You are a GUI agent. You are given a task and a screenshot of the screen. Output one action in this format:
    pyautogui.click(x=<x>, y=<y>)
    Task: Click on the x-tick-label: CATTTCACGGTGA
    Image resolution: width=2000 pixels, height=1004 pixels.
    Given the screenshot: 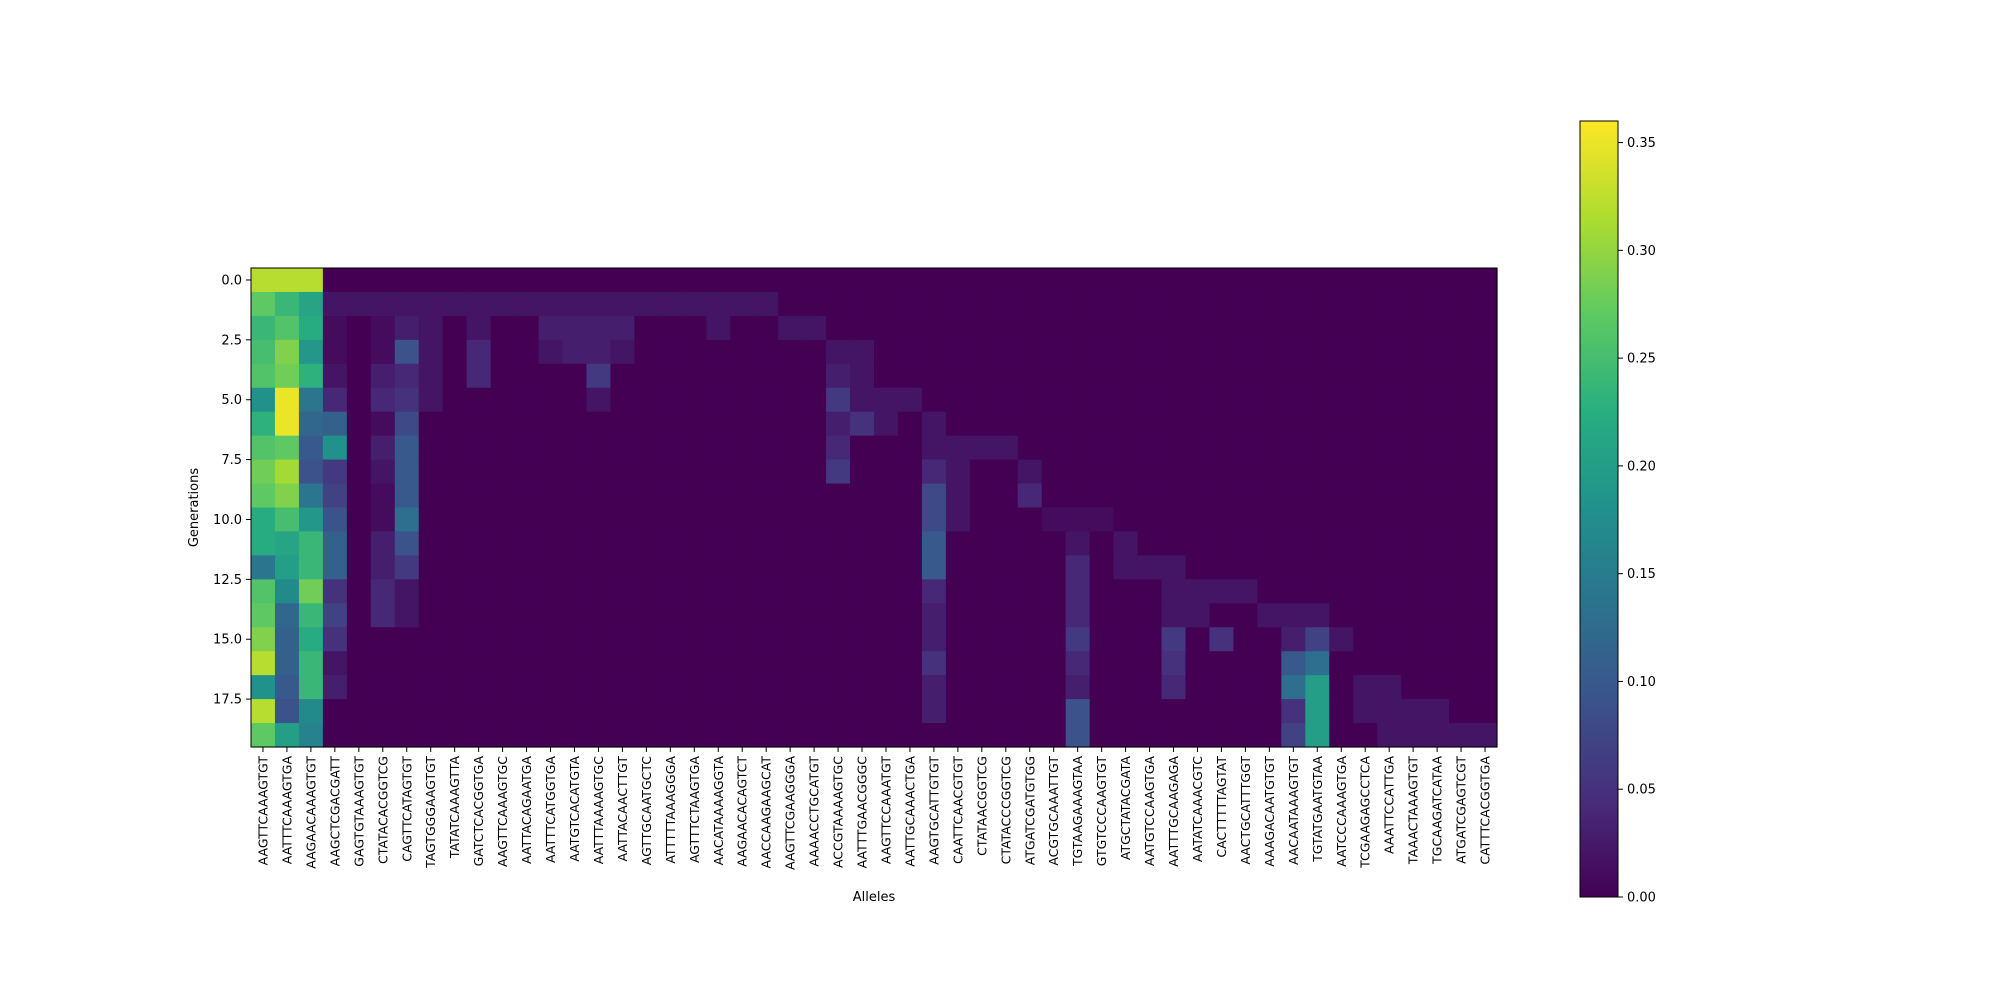 What is the action you would take?
    pyautogui.click(x=1485, y=810)
    